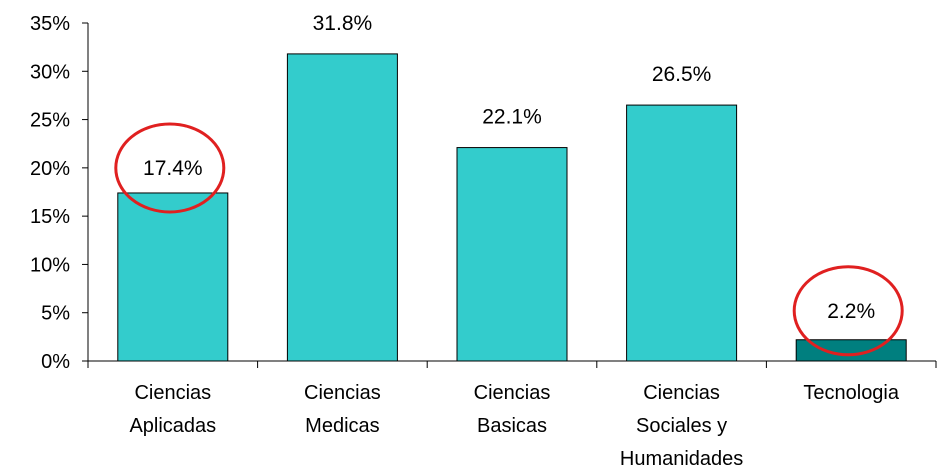  What do you see at coordinates (59, 193) in the screenshot?
I see `y-axis: 0% 5% 10% 15% 20% 25% 30% 35%` at bounding box center [59, 193].